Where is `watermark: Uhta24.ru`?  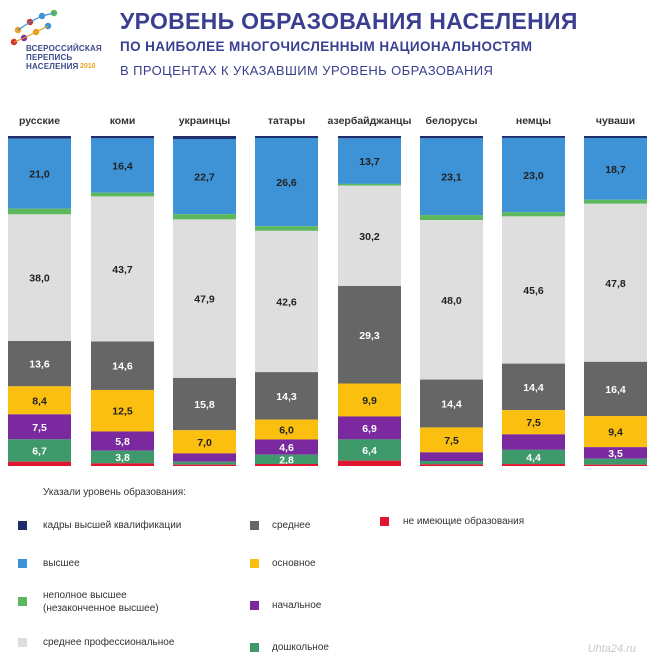
watermark: Uhta24.ru is located at coordinates (611, 649).